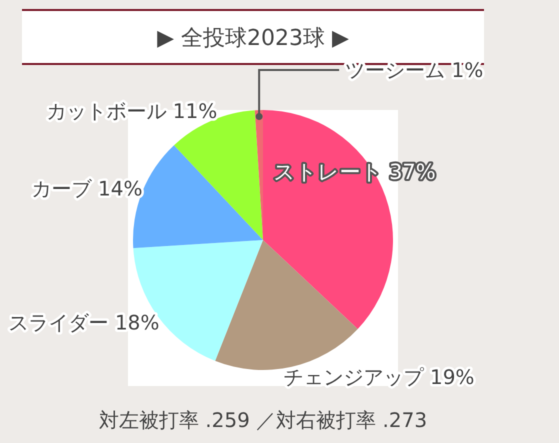 Image resolution: width=559 pixels, height=443 pixels. I want to click on slice-label: スライダー 18%, so click(84, 322).